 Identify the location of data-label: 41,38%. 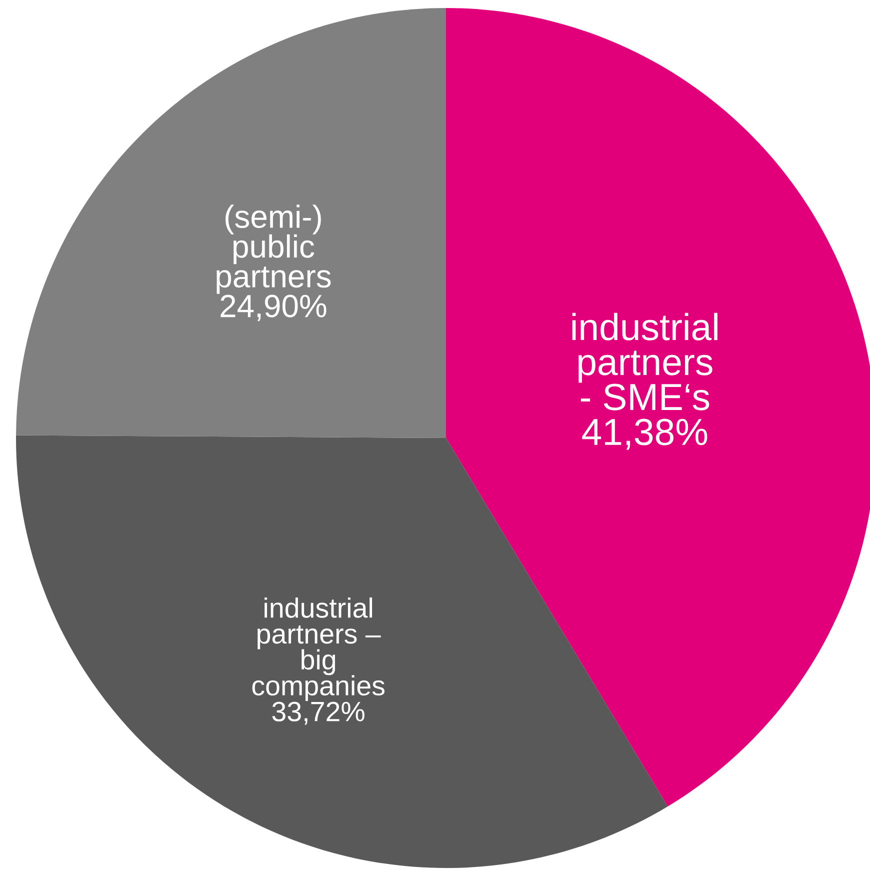
(645, 434).